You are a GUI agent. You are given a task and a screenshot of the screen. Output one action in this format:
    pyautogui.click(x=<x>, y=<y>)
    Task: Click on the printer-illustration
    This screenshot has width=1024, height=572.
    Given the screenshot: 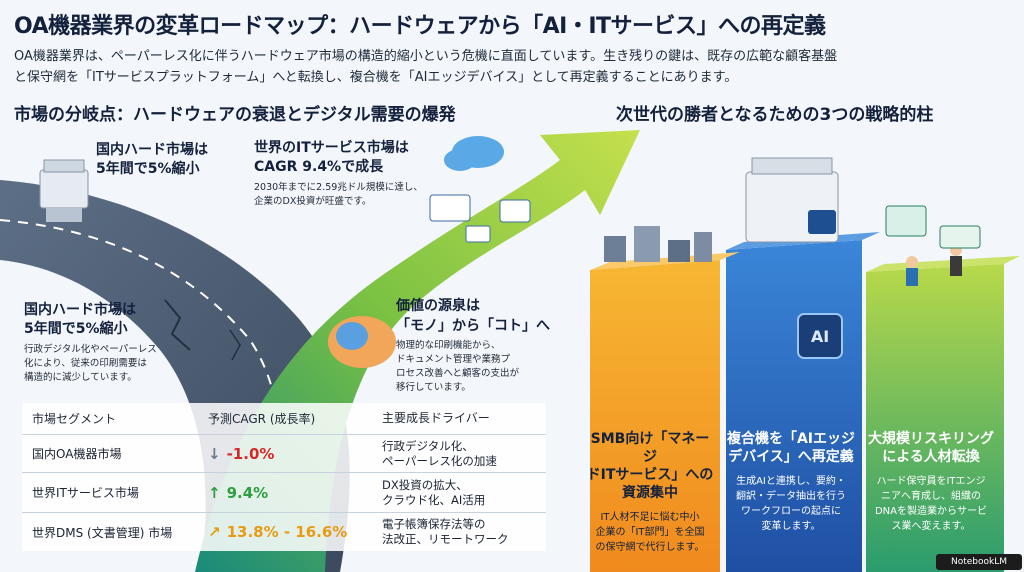 What is the action you would take?
    pyautogui.click(x=64, y=190)
    